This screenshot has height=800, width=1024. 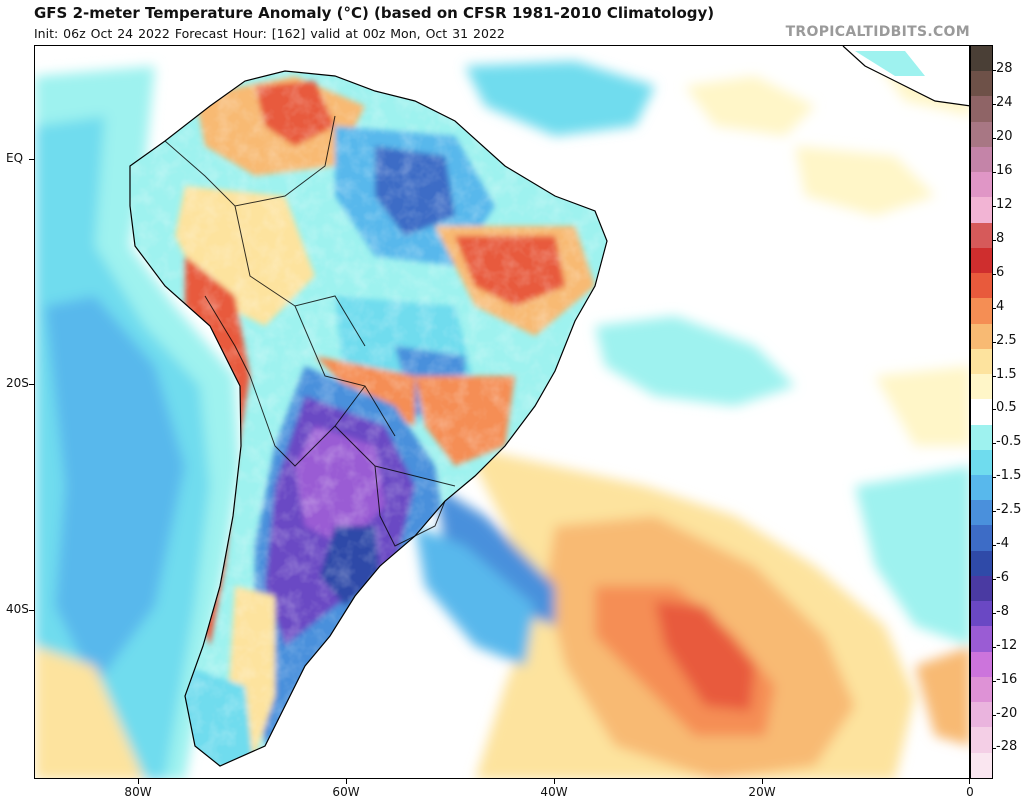 I want to click on colorbar-label: 28, so click(x=1004, y=69).